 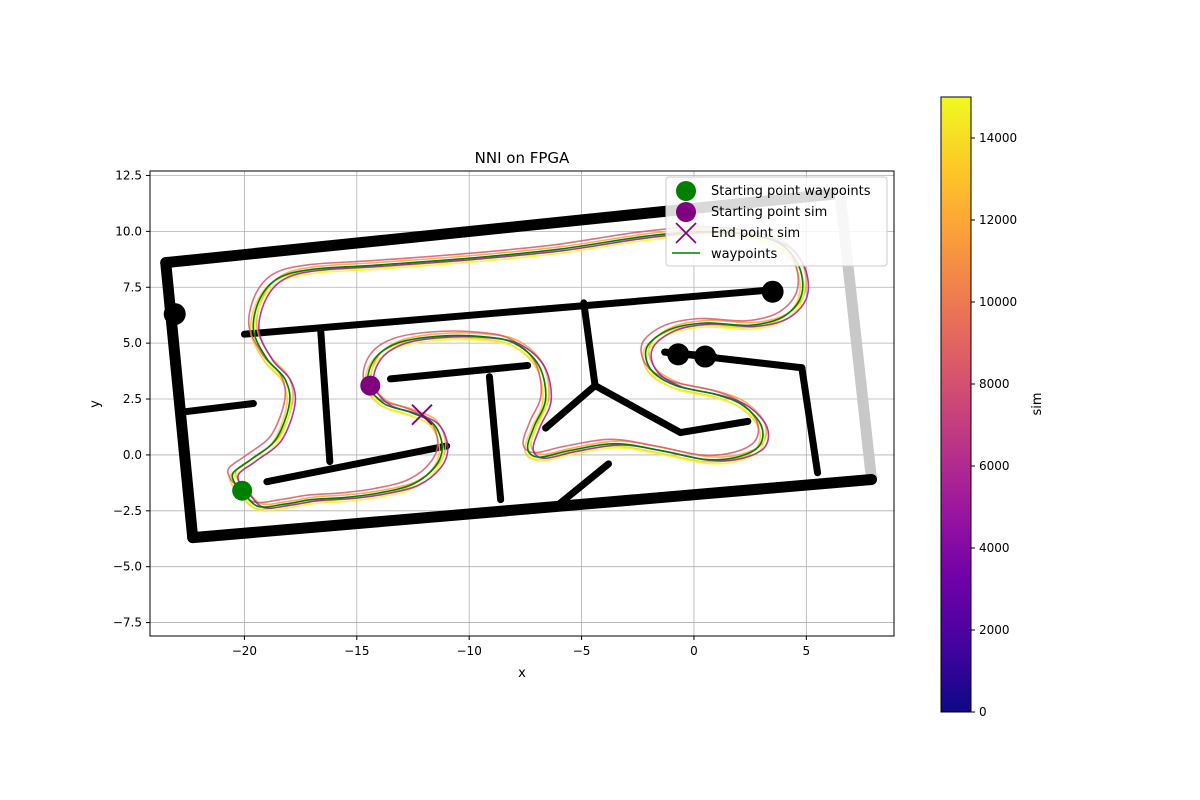 What do you see at coordinates (132, 287) in the screenshot?
I see `y-tick-label: 7.5` at bounding box center [132, 287].